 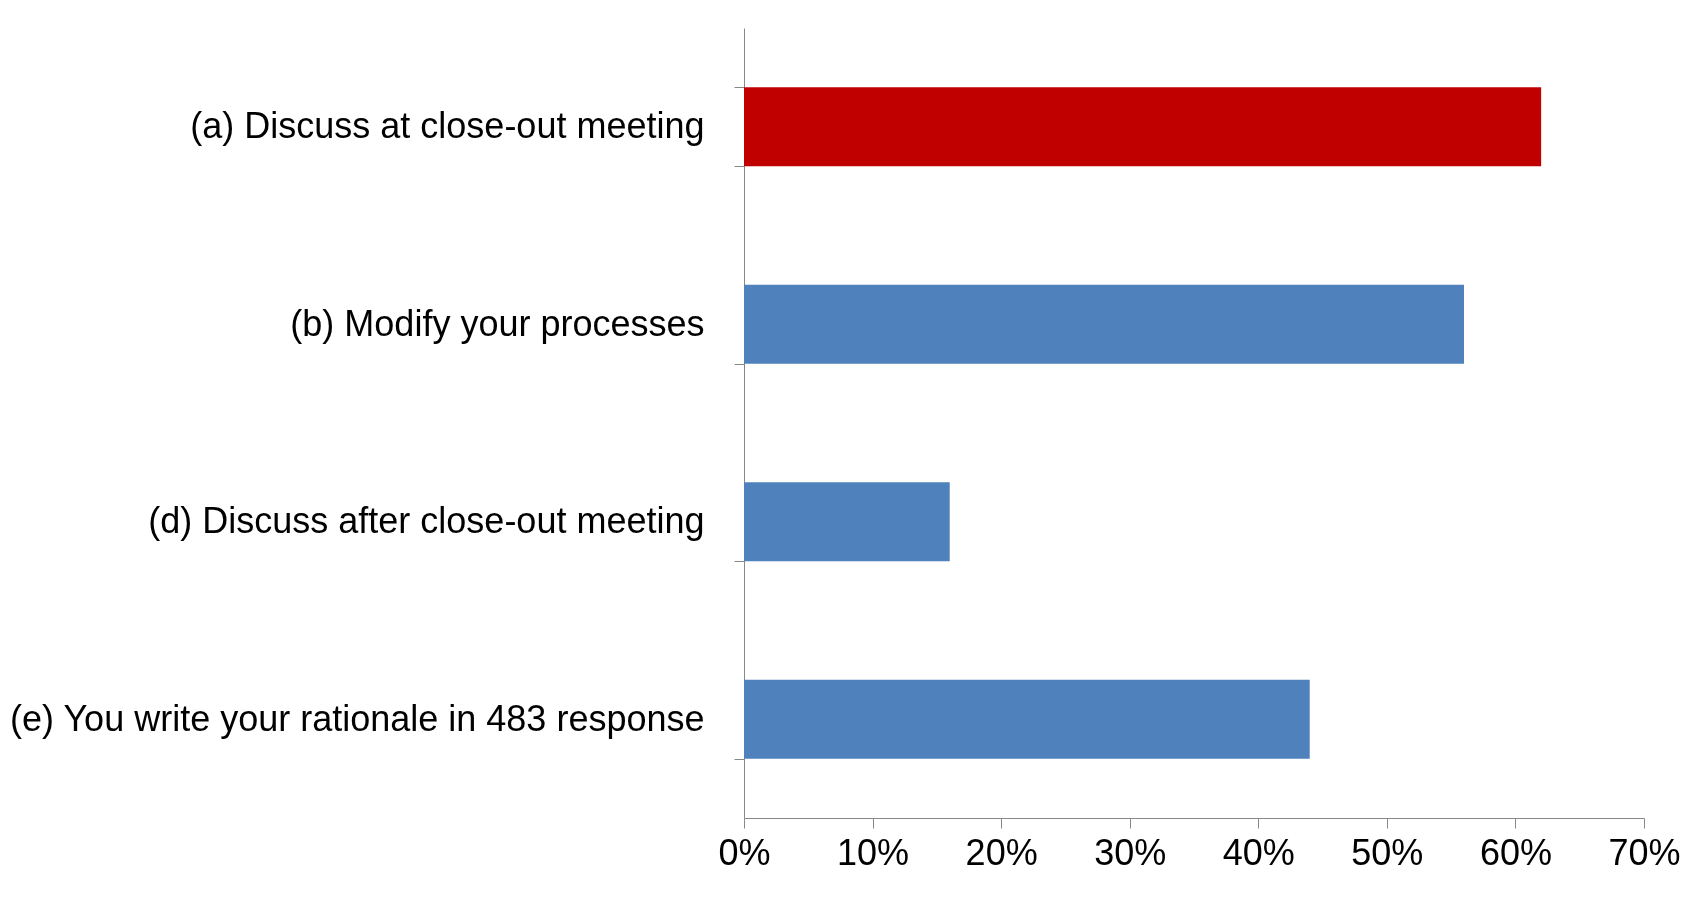 I want to click on x-tick-label: 60%, so click(x=1515, y=852).